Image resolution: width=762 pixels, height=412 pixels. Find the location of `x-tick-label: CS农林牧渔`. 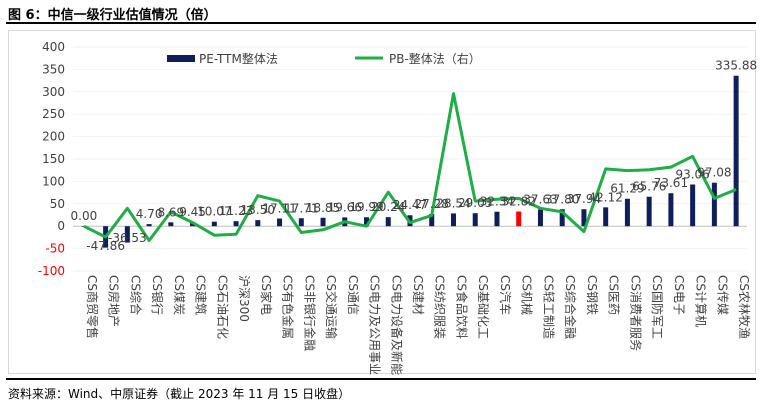

x-tick-label: CS农林牧渔 is located at coordinates (744, 307).